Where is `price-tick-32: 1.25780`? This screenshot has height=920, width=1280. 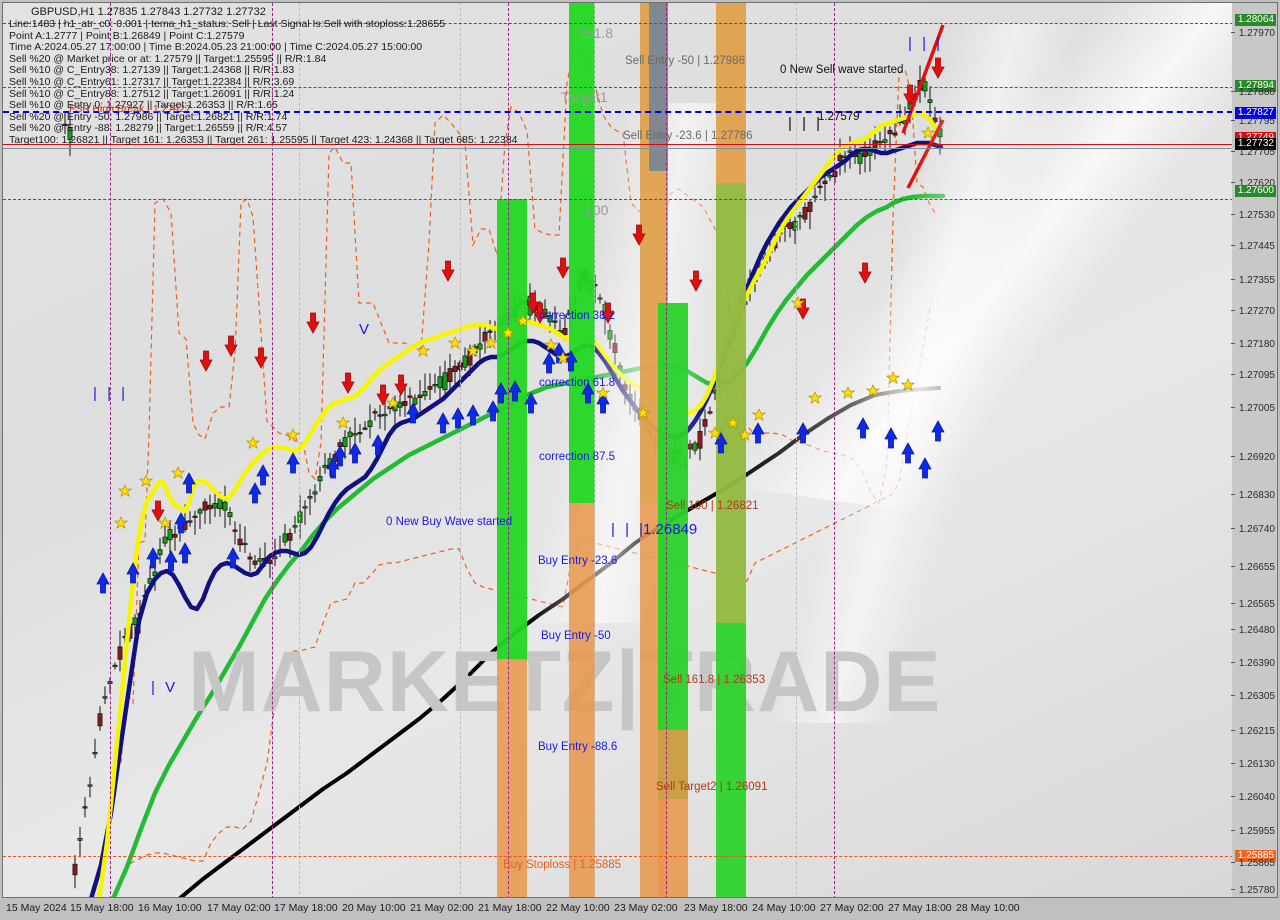 price-tick-32: 1.25780 is located at coordinates (1252, 890).